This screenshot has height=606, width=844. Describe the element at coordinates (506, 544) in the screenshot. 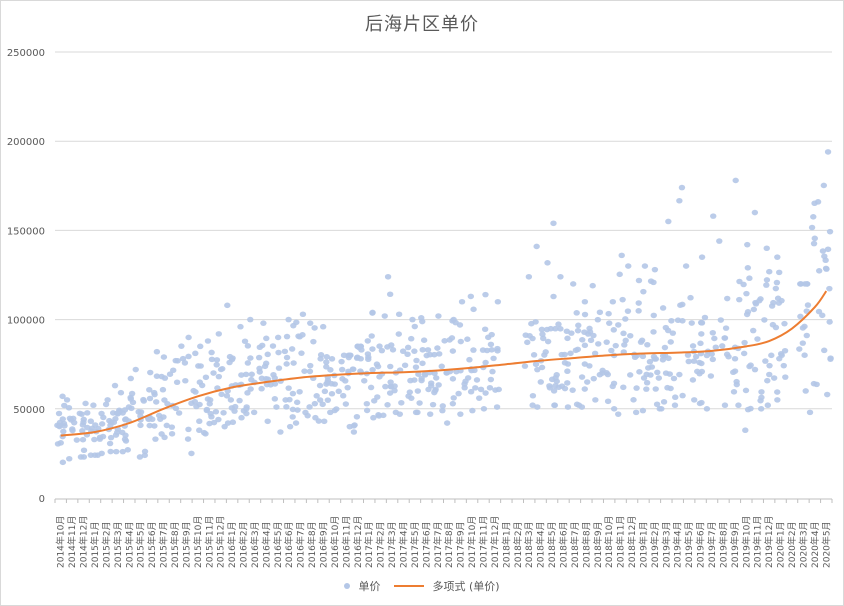

I see `x-tick-label: 2018年1月` at that location.